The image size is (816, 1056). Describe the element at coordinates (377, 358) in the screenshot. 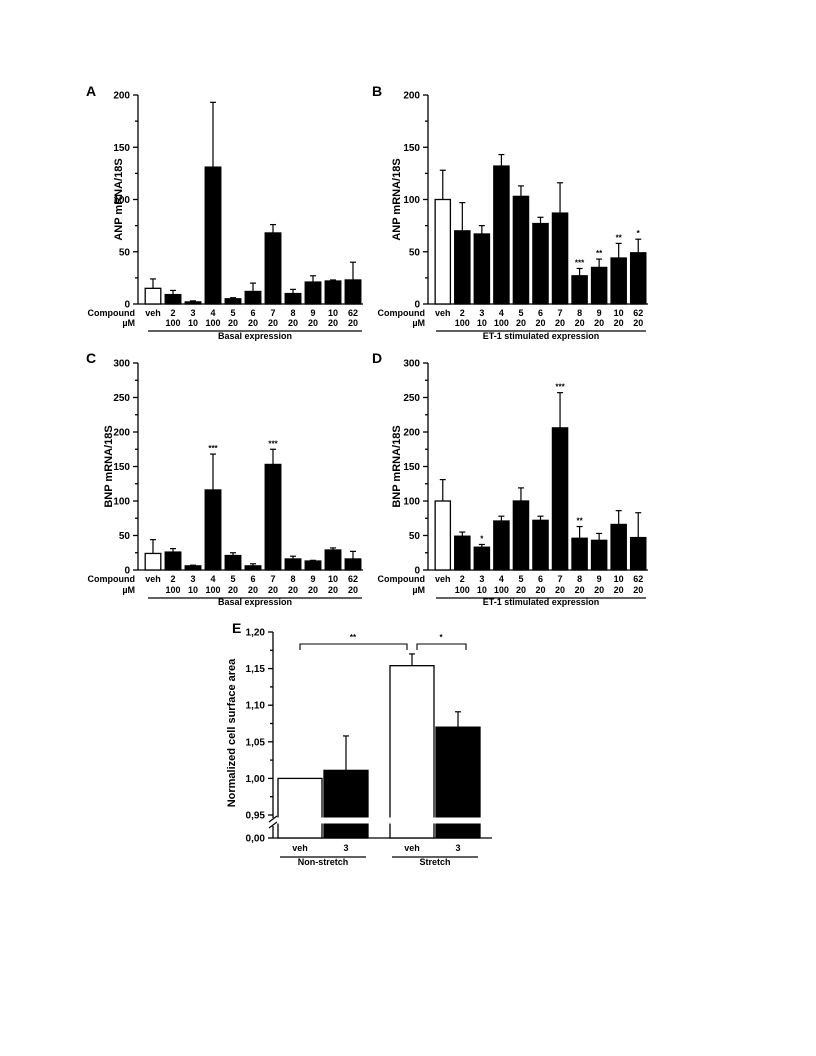

I see `panel-label: D` at that location.